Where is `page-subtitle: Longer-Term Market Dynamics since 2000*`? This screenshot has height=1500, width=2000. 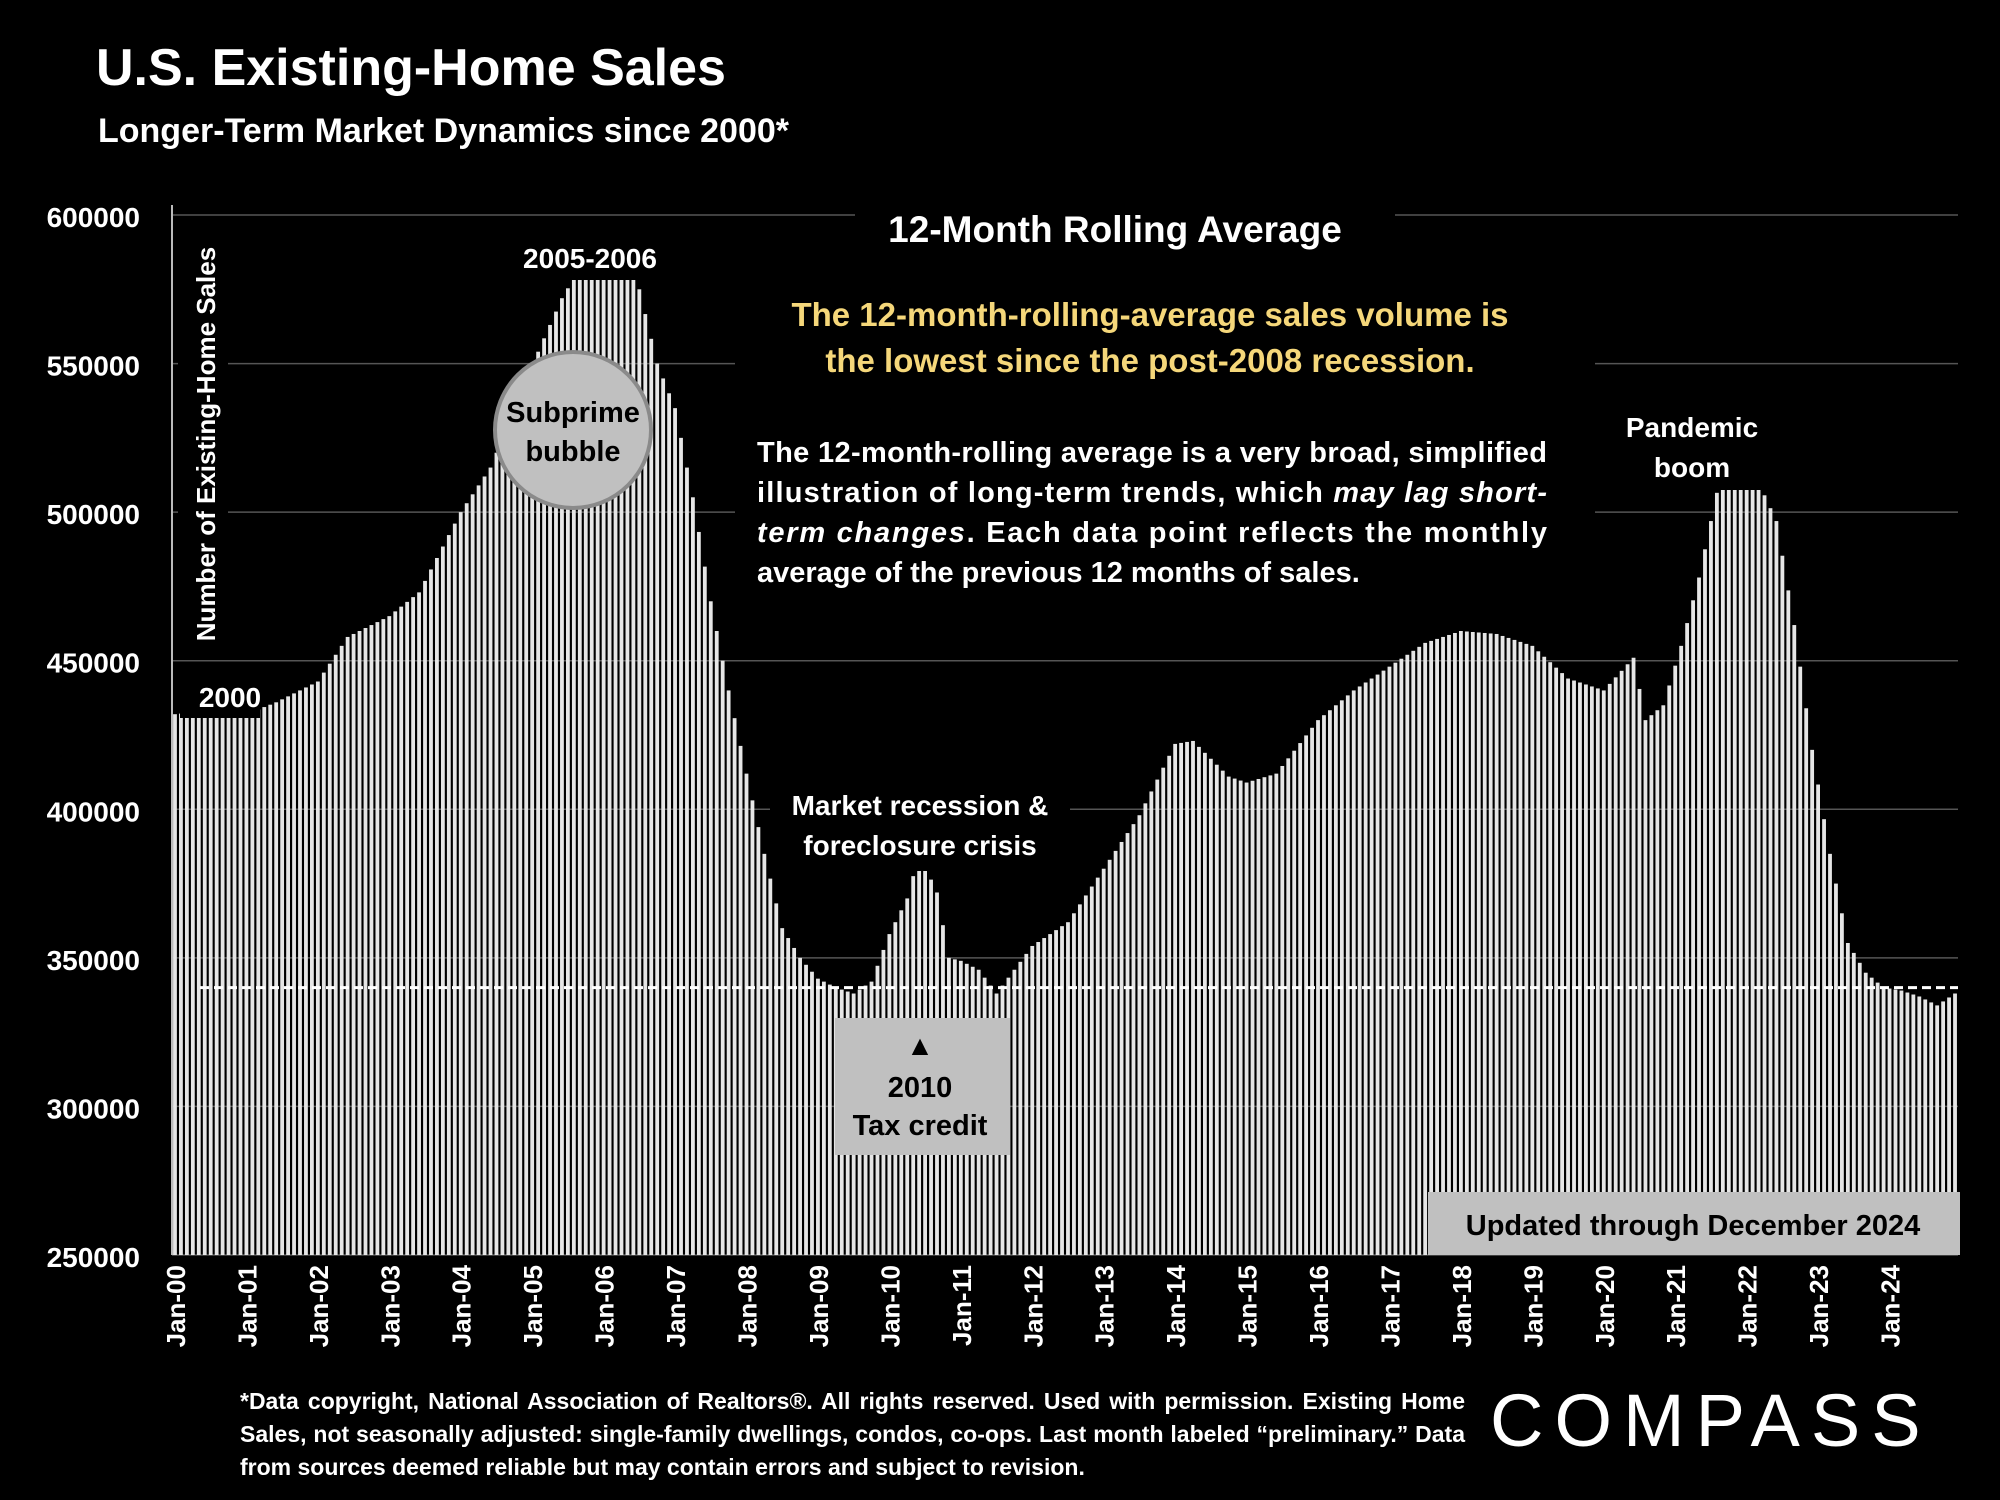 page-subtitle: Longer-Term Market Dynamics since 2000* is located at coordinates (443, 131).